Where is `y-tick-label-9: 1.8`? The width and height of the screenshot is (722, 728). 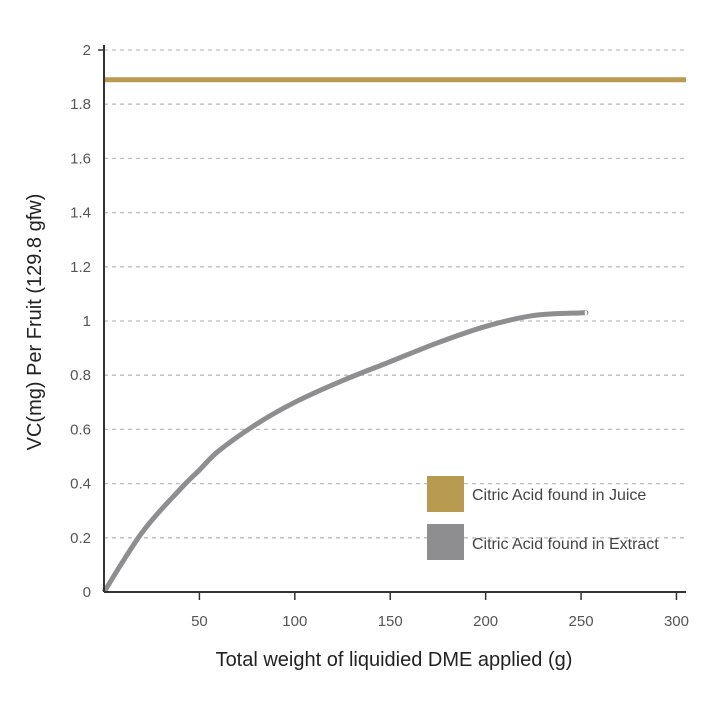 y-tick-label-9: 1.8 is located at coordinates (80, 104).